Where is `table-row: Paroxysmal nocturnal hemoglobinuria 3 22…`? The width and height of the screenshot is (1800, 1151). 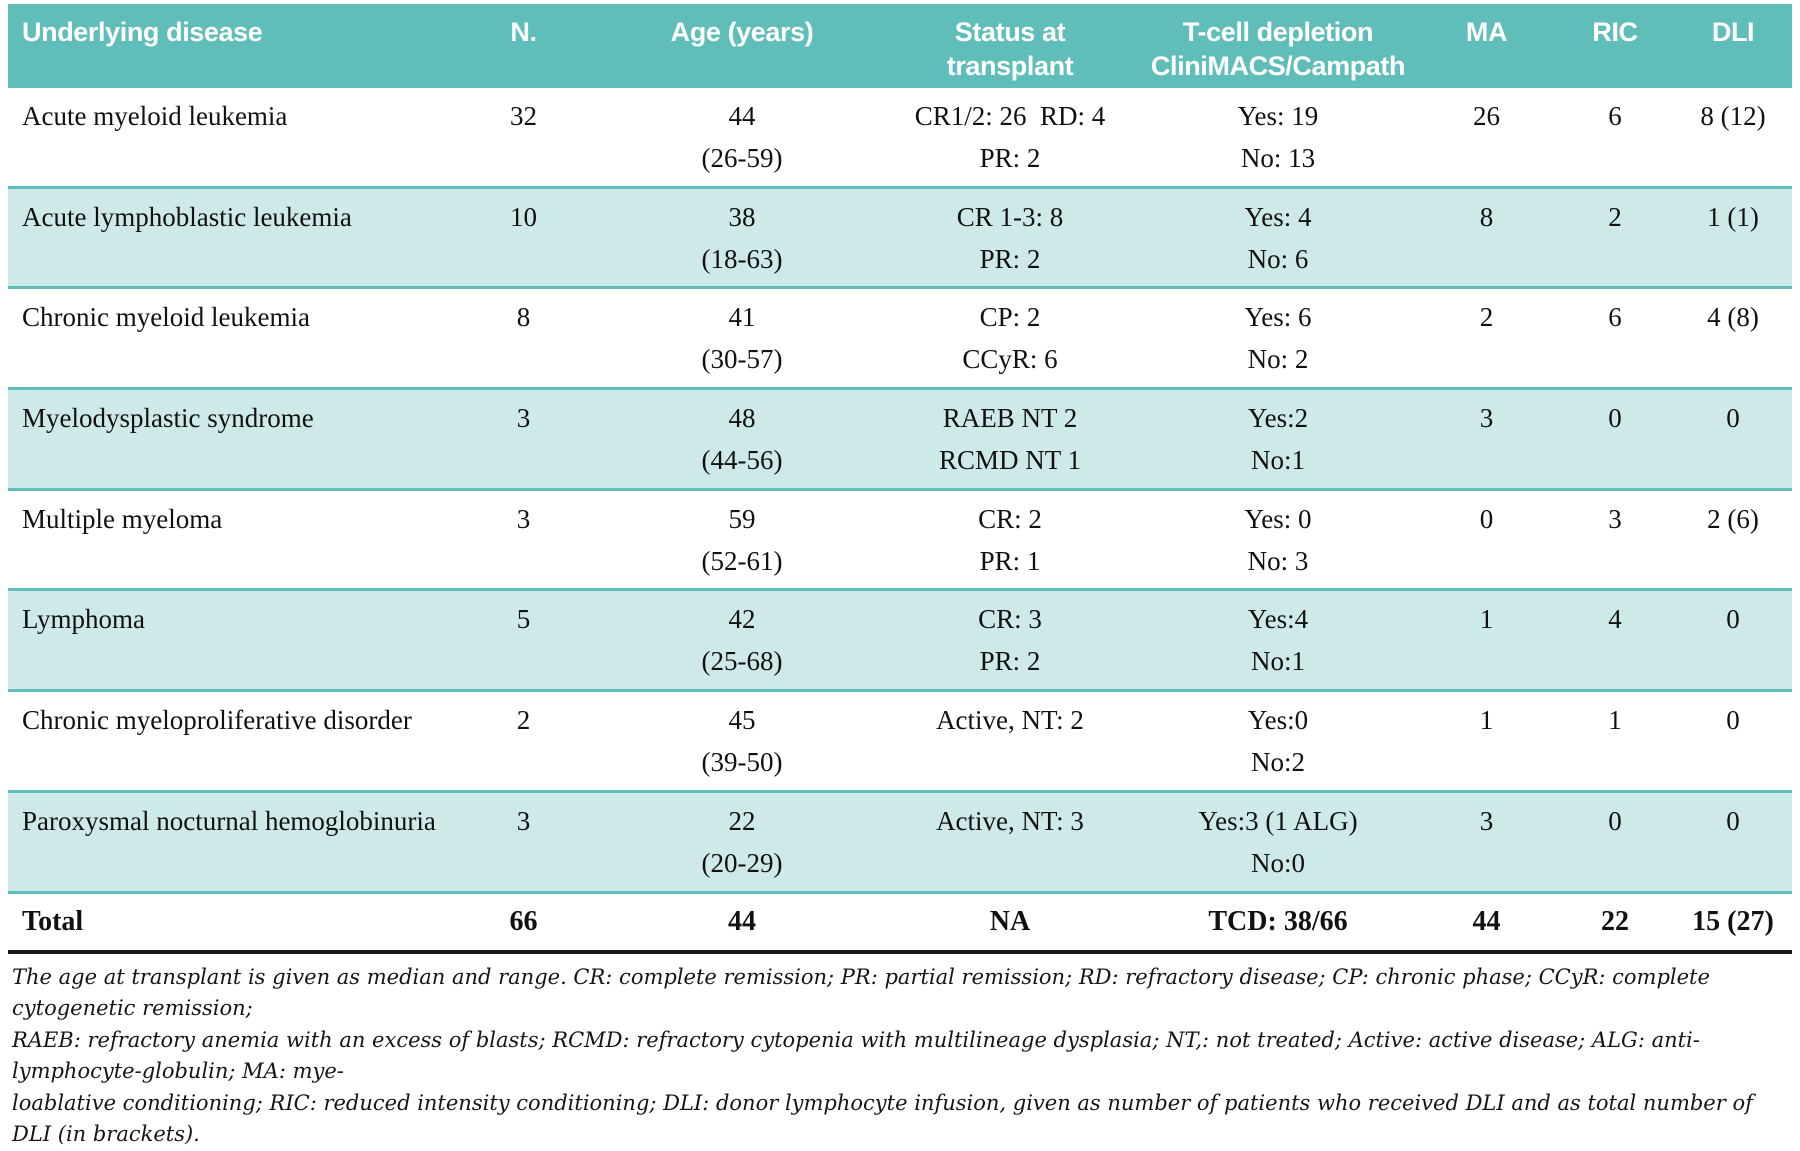 table-row: Paroxysmal nocturnal hemoglobinuria 3 22… is located at coordinates (900, 842).